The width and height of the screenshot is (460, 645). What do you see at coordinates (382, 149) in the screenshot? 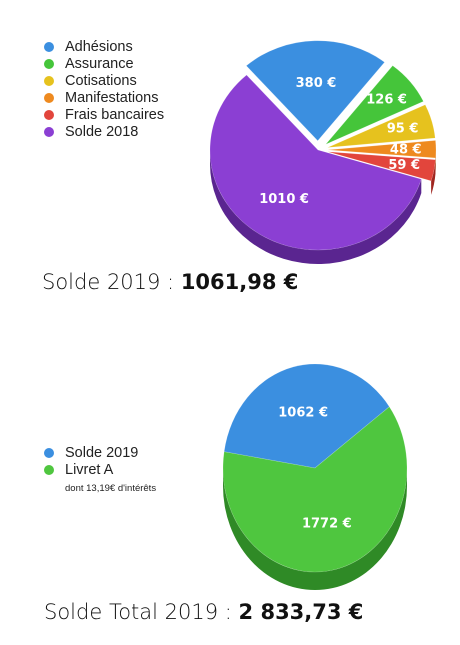
I see `pie-slice-manifestations` at bounding box center [382, 149].